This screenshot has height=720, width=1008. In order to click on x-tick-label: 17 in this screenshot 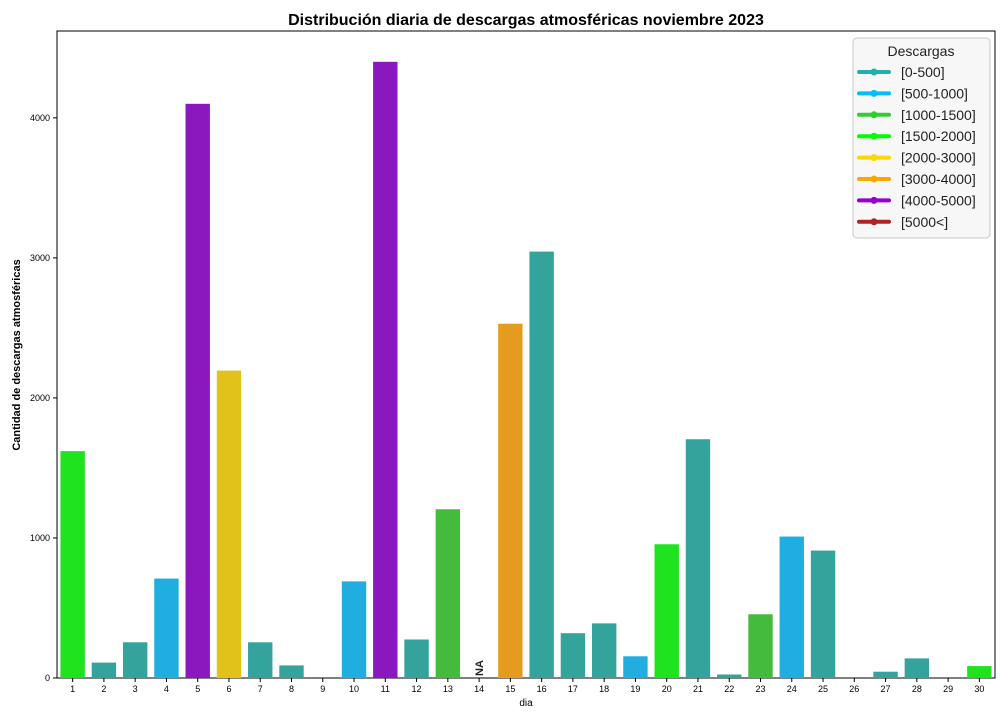, I will do `click(573, 689)`.